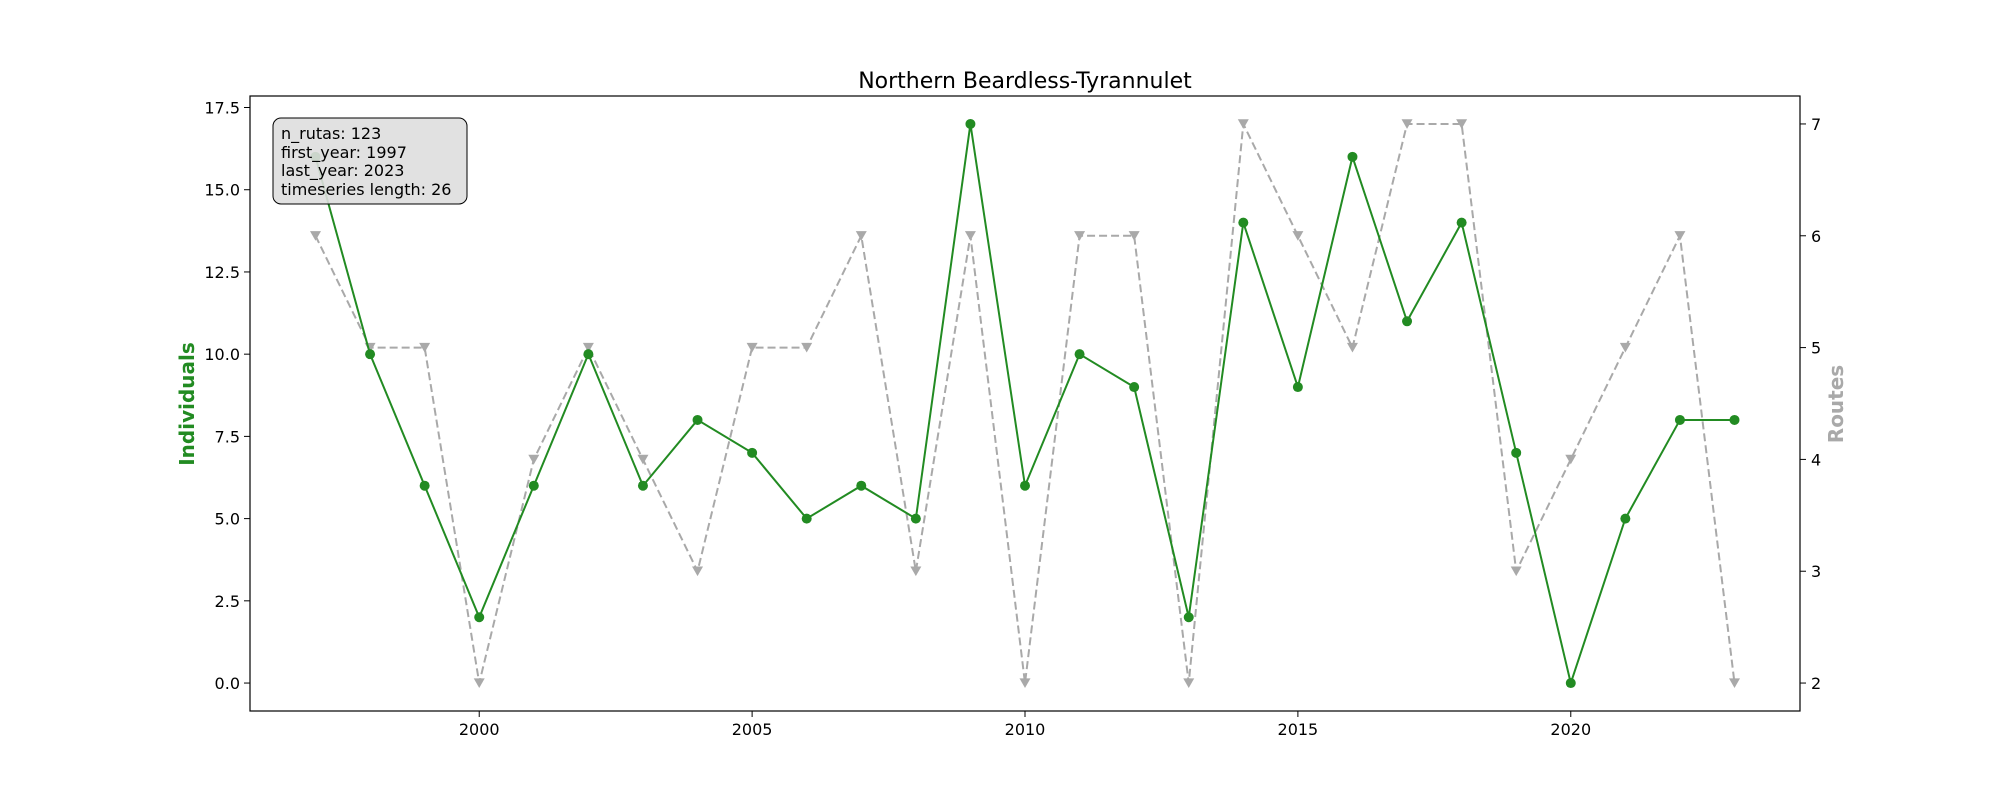  What do you see at coordinates (222, 190) in the screenshot?
I see `y-left-tick-label: 15.0` at bounding box center [222, 190].